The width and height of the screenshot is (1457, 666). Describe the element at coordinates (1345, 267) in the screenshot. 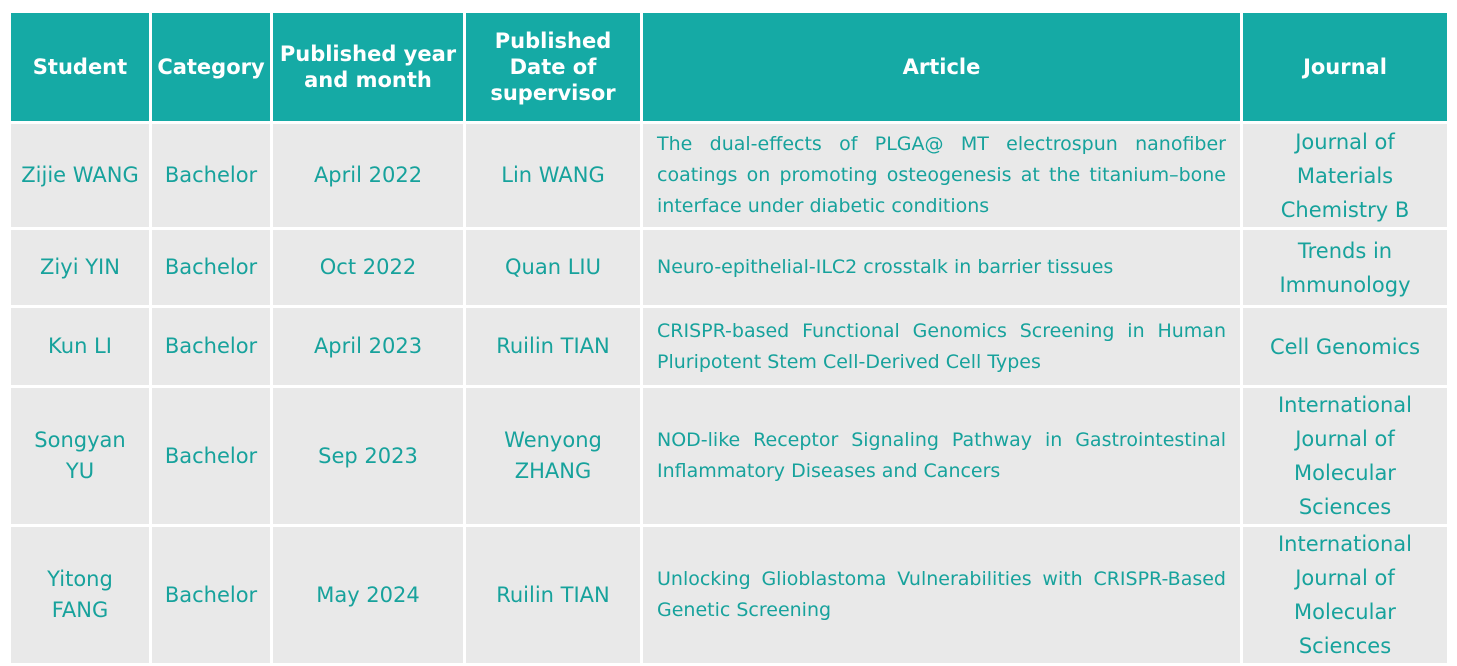

I see `table-cell: Trends in Immunology` at that location.